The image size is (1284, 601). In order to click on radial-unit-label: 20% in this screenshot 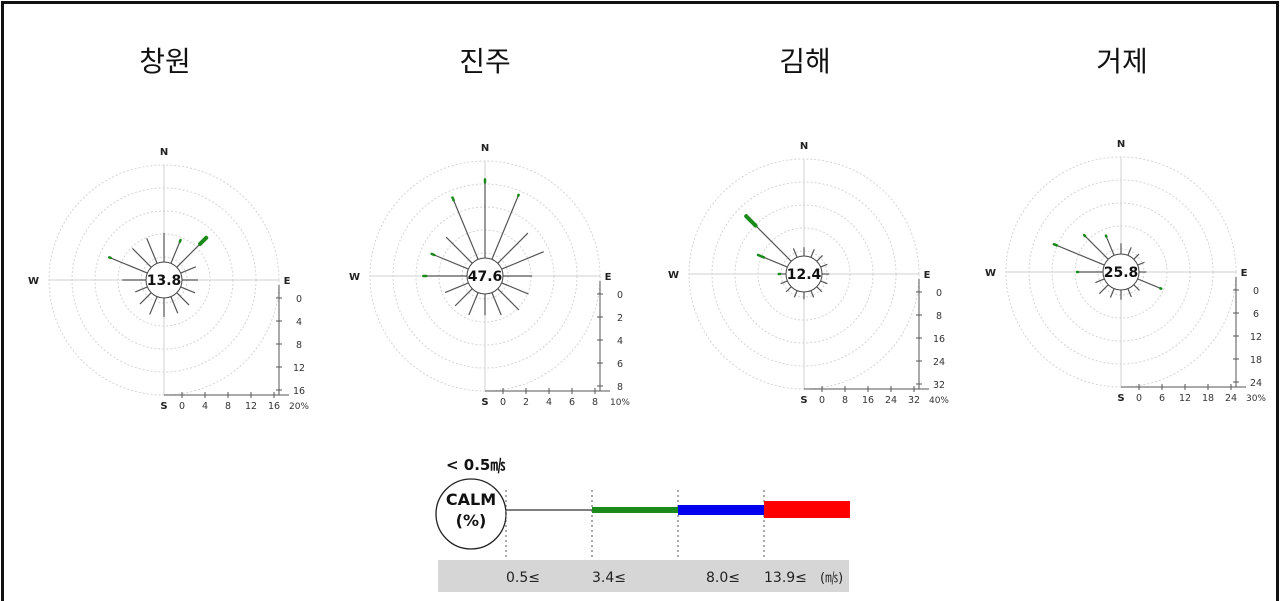, I will do `click(299, 407)`.